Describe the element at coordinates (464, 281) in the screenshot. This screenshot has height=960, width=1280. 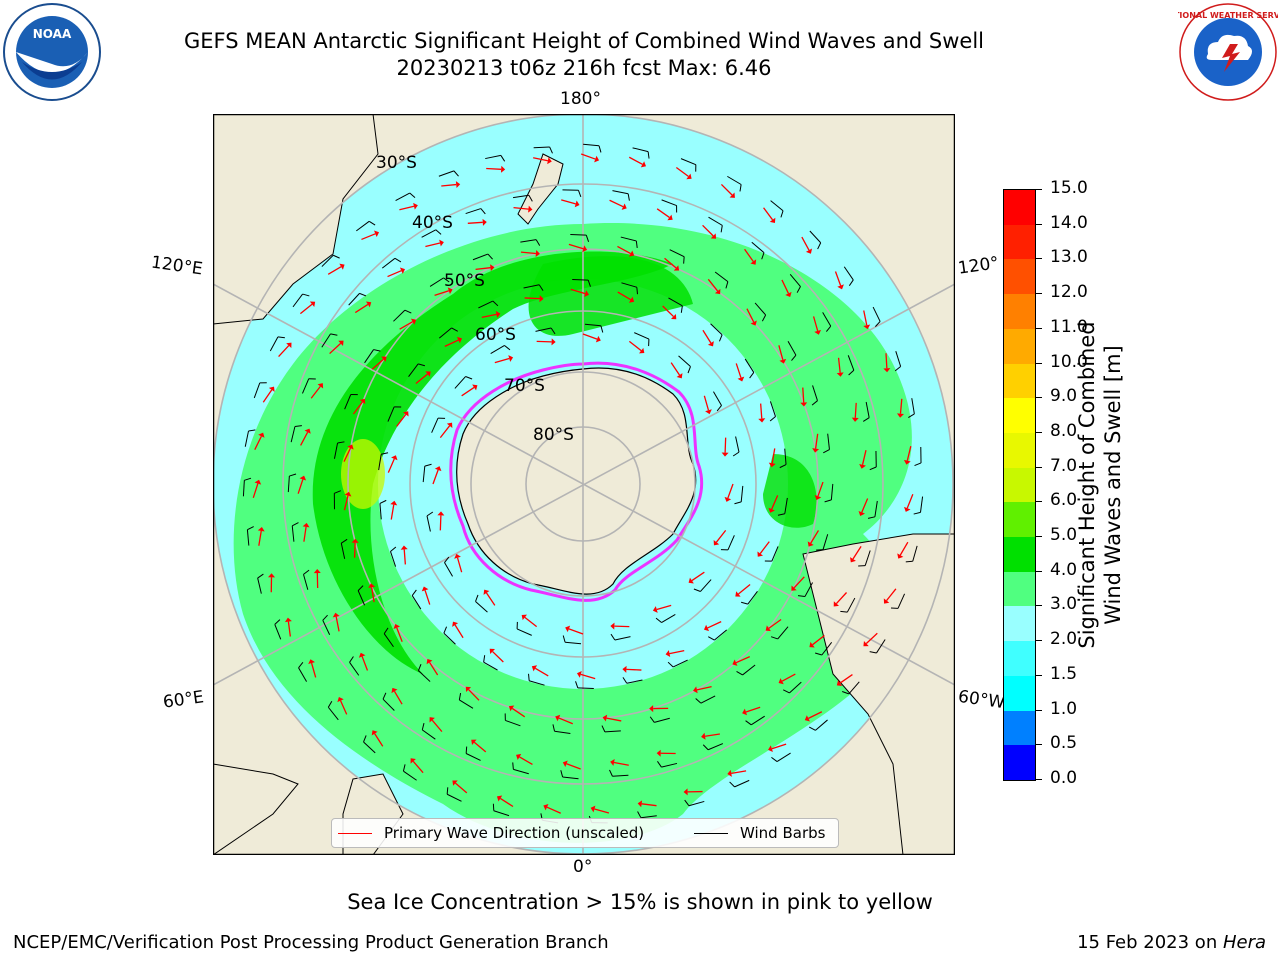
I see `lat-label-50s: 50°S` at that location.